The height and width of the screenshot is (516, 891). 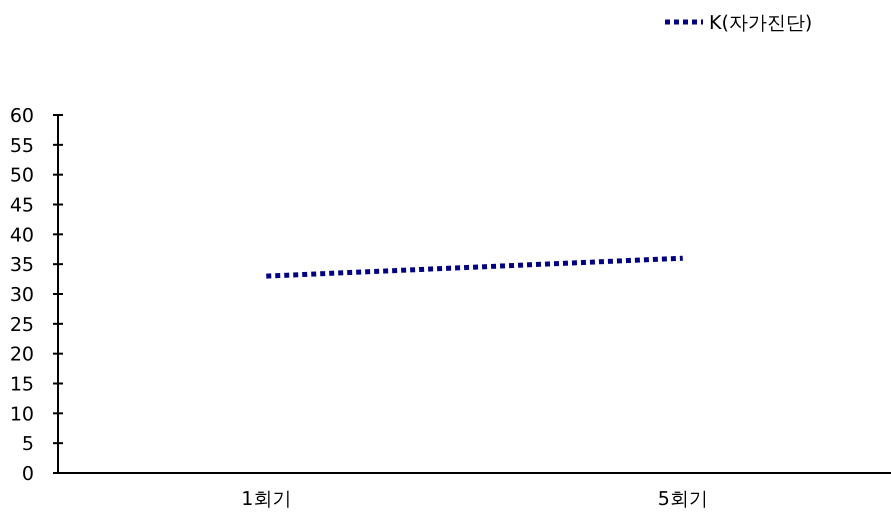 What do you see at coordinates (22, 325) in the screenshot?
I see `y-tick-label: 25` at bounding box center [22, 325].